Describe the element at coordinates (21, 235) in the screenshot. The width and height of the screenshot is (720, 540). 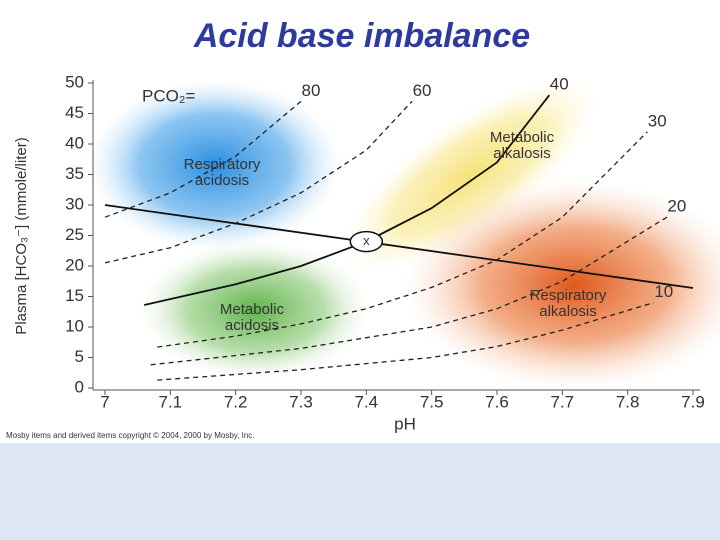
I see `y-axis-label: Plasma [HCO₃⁻] (mmole/liter)` at that location.